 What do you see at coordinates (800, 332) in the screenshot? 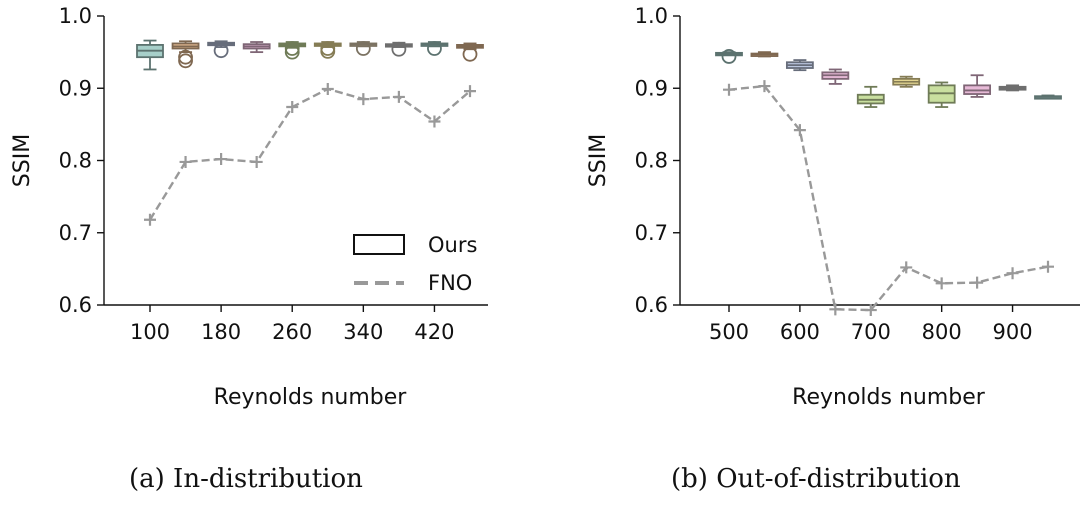
I see `x-tick-label: 600` at bounding box center [800, 332].